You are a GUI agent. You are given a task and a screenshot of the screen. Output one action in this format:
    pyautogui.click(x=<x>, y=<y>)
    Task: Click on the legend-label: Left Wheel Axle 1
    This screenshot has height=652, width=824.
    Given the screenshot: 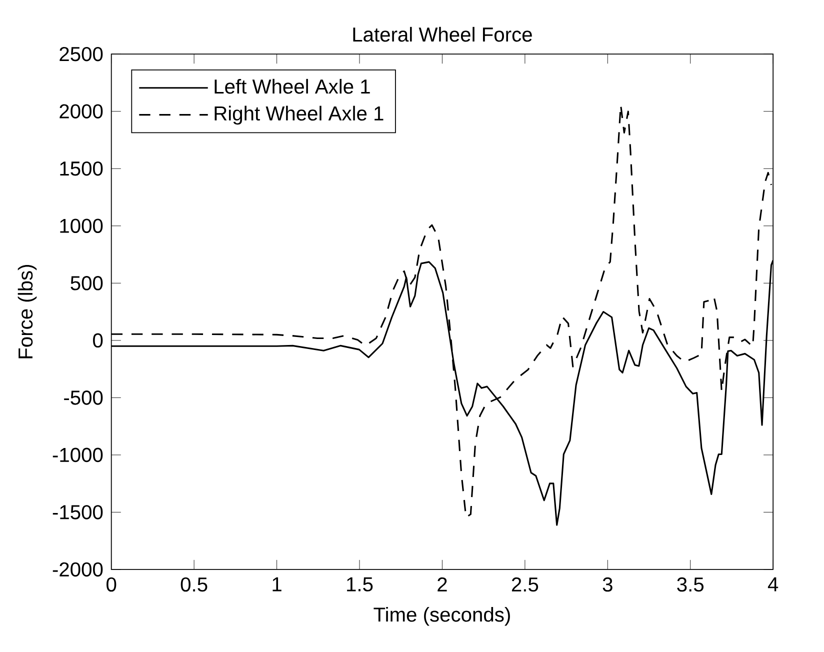 What is the action you would take?
    pyautogui.click(x=292, y=86)
    